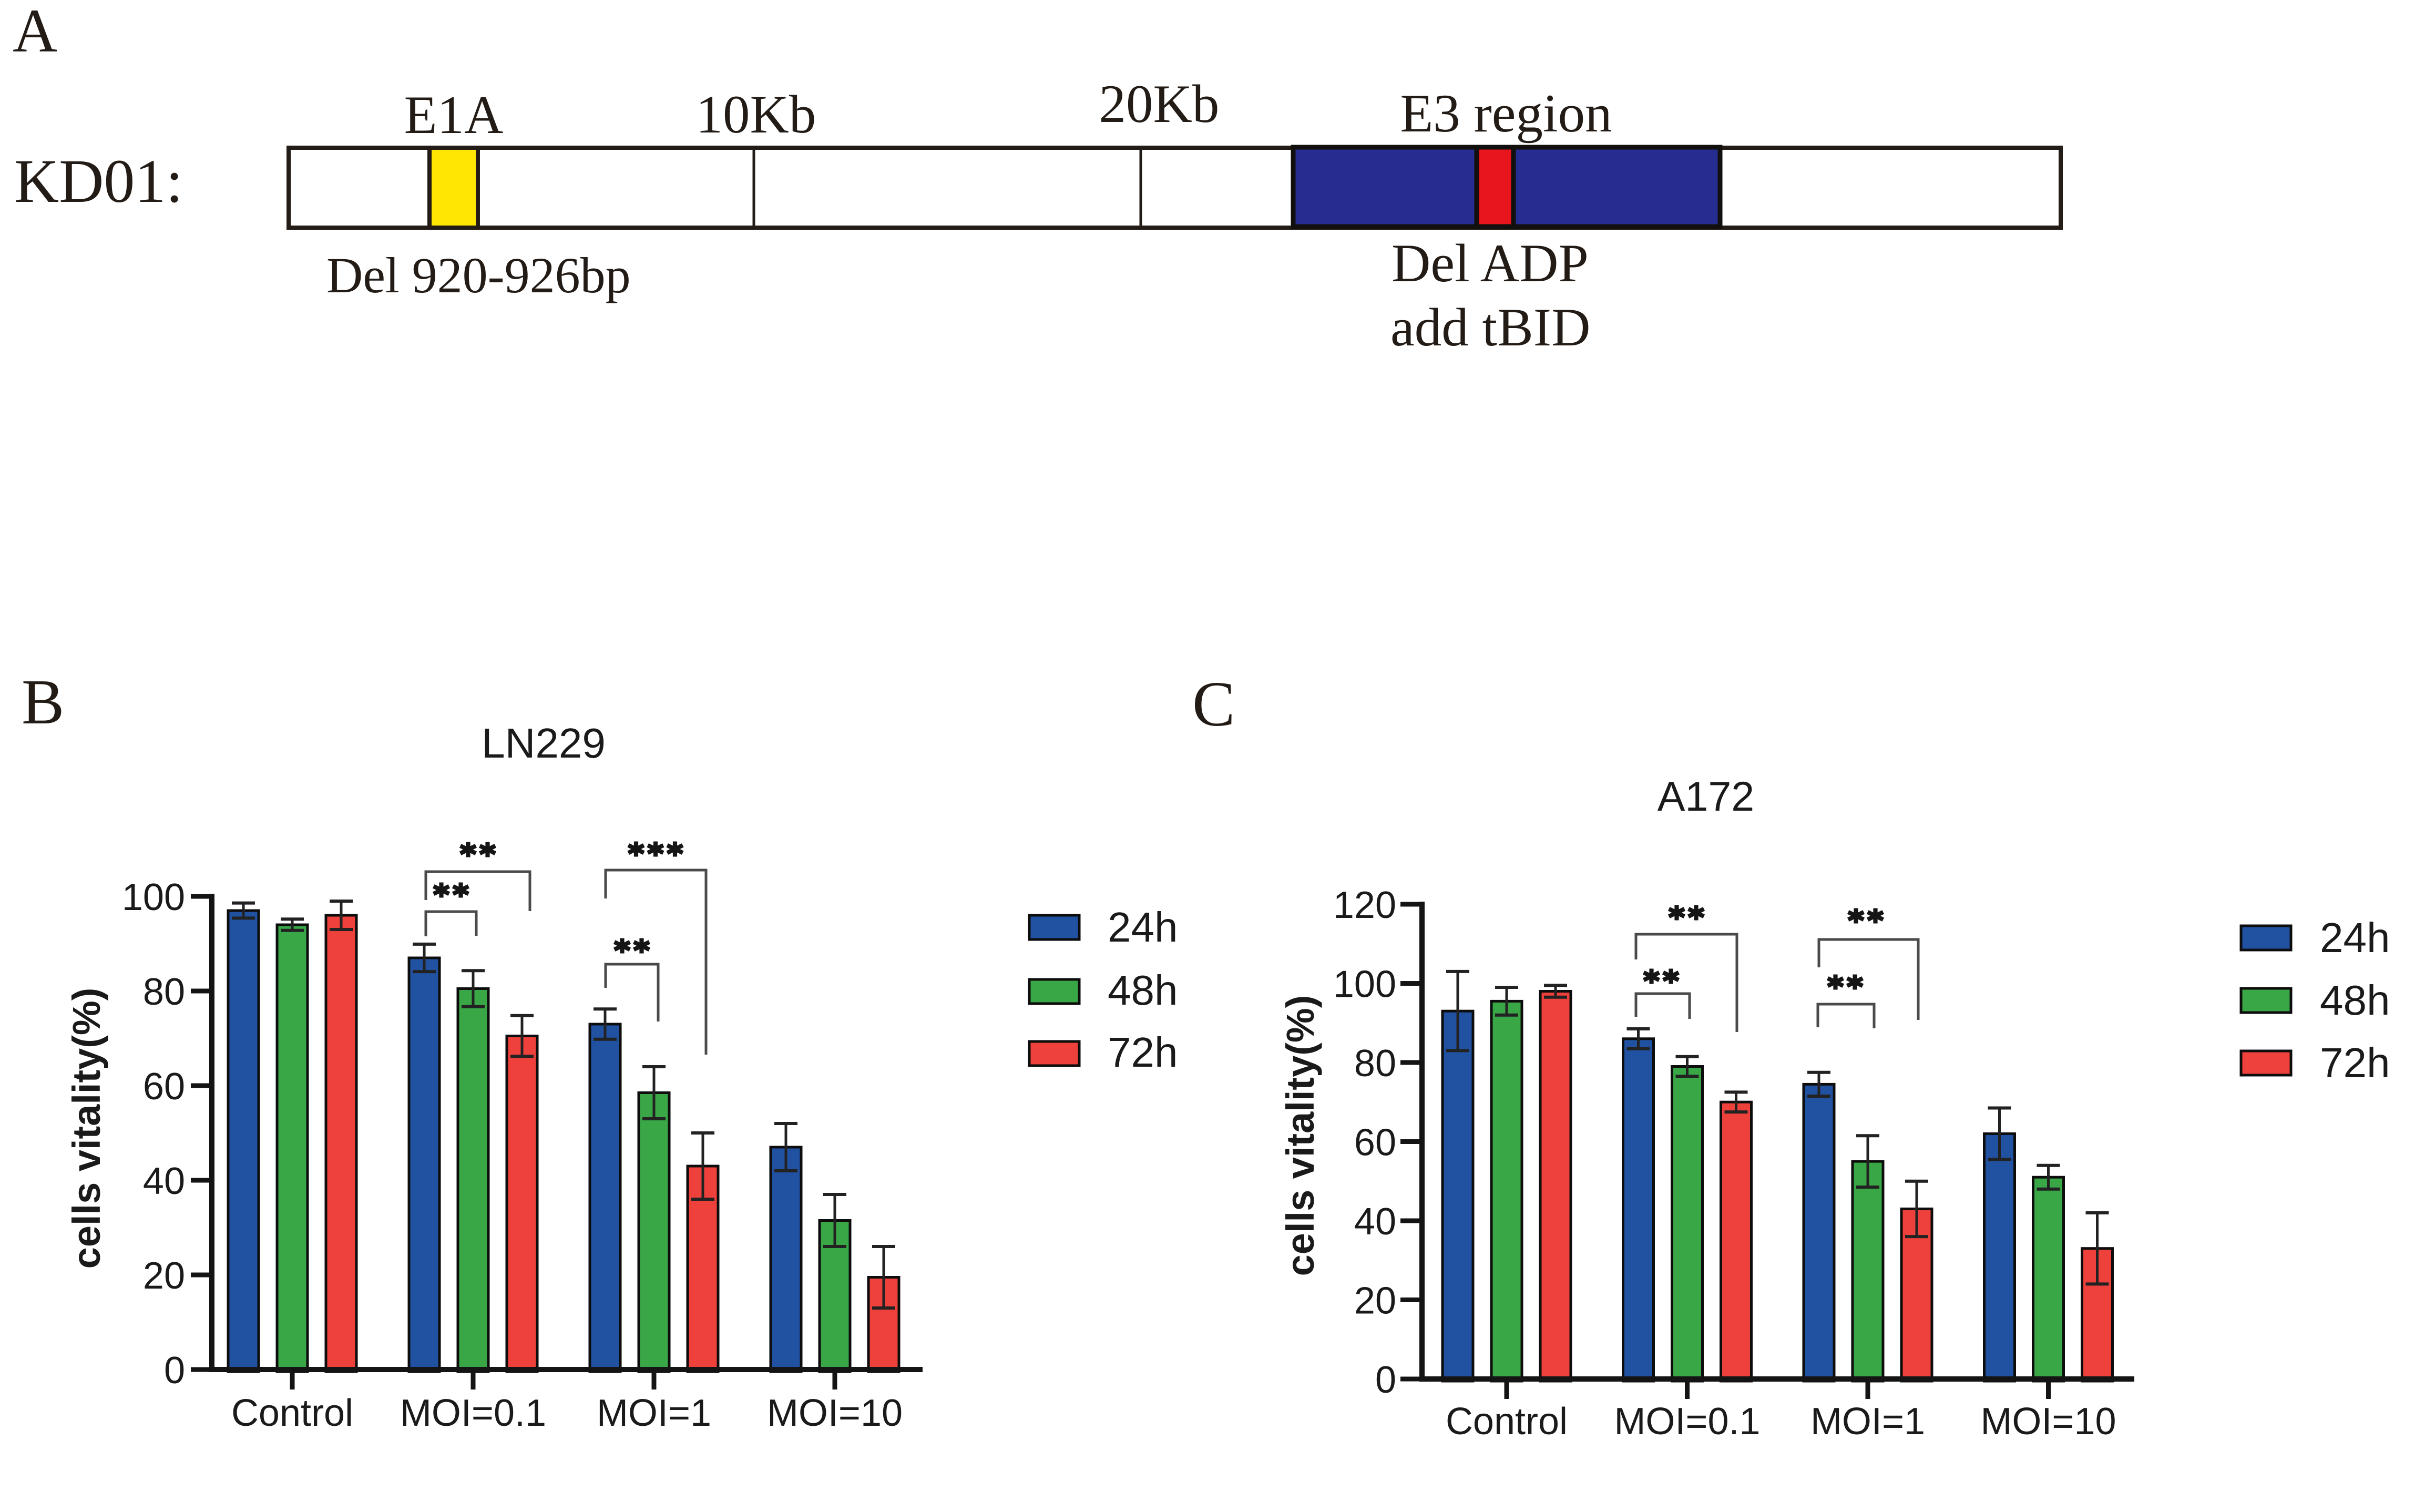 Image resolution: width=2435 pixels, height=1512 pixels. What do you see at coordinates (1490, 327) in the screenshot?
I see `svg-text: add tBID` at bounding box center [1490, 327].